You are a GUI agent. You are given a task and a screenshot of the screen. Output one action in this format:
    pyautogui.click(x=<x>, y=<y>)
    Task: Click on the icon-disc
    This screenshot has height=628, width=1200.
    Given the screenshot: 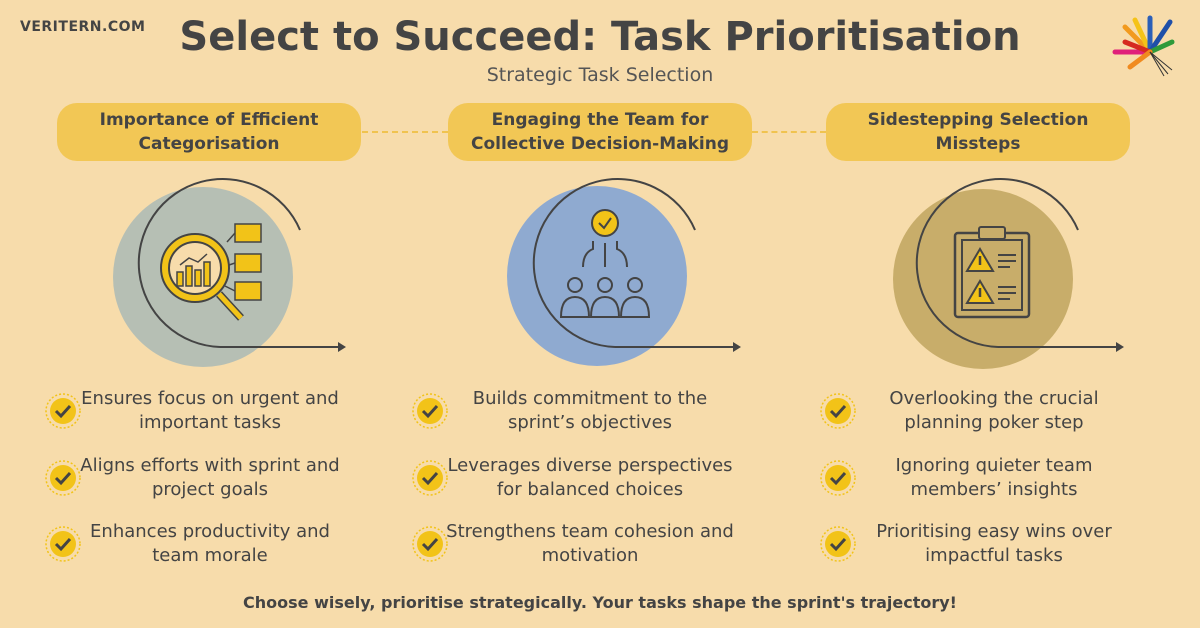 What is the action you would take?
    pyautogui.click(x=983, y=279)
    